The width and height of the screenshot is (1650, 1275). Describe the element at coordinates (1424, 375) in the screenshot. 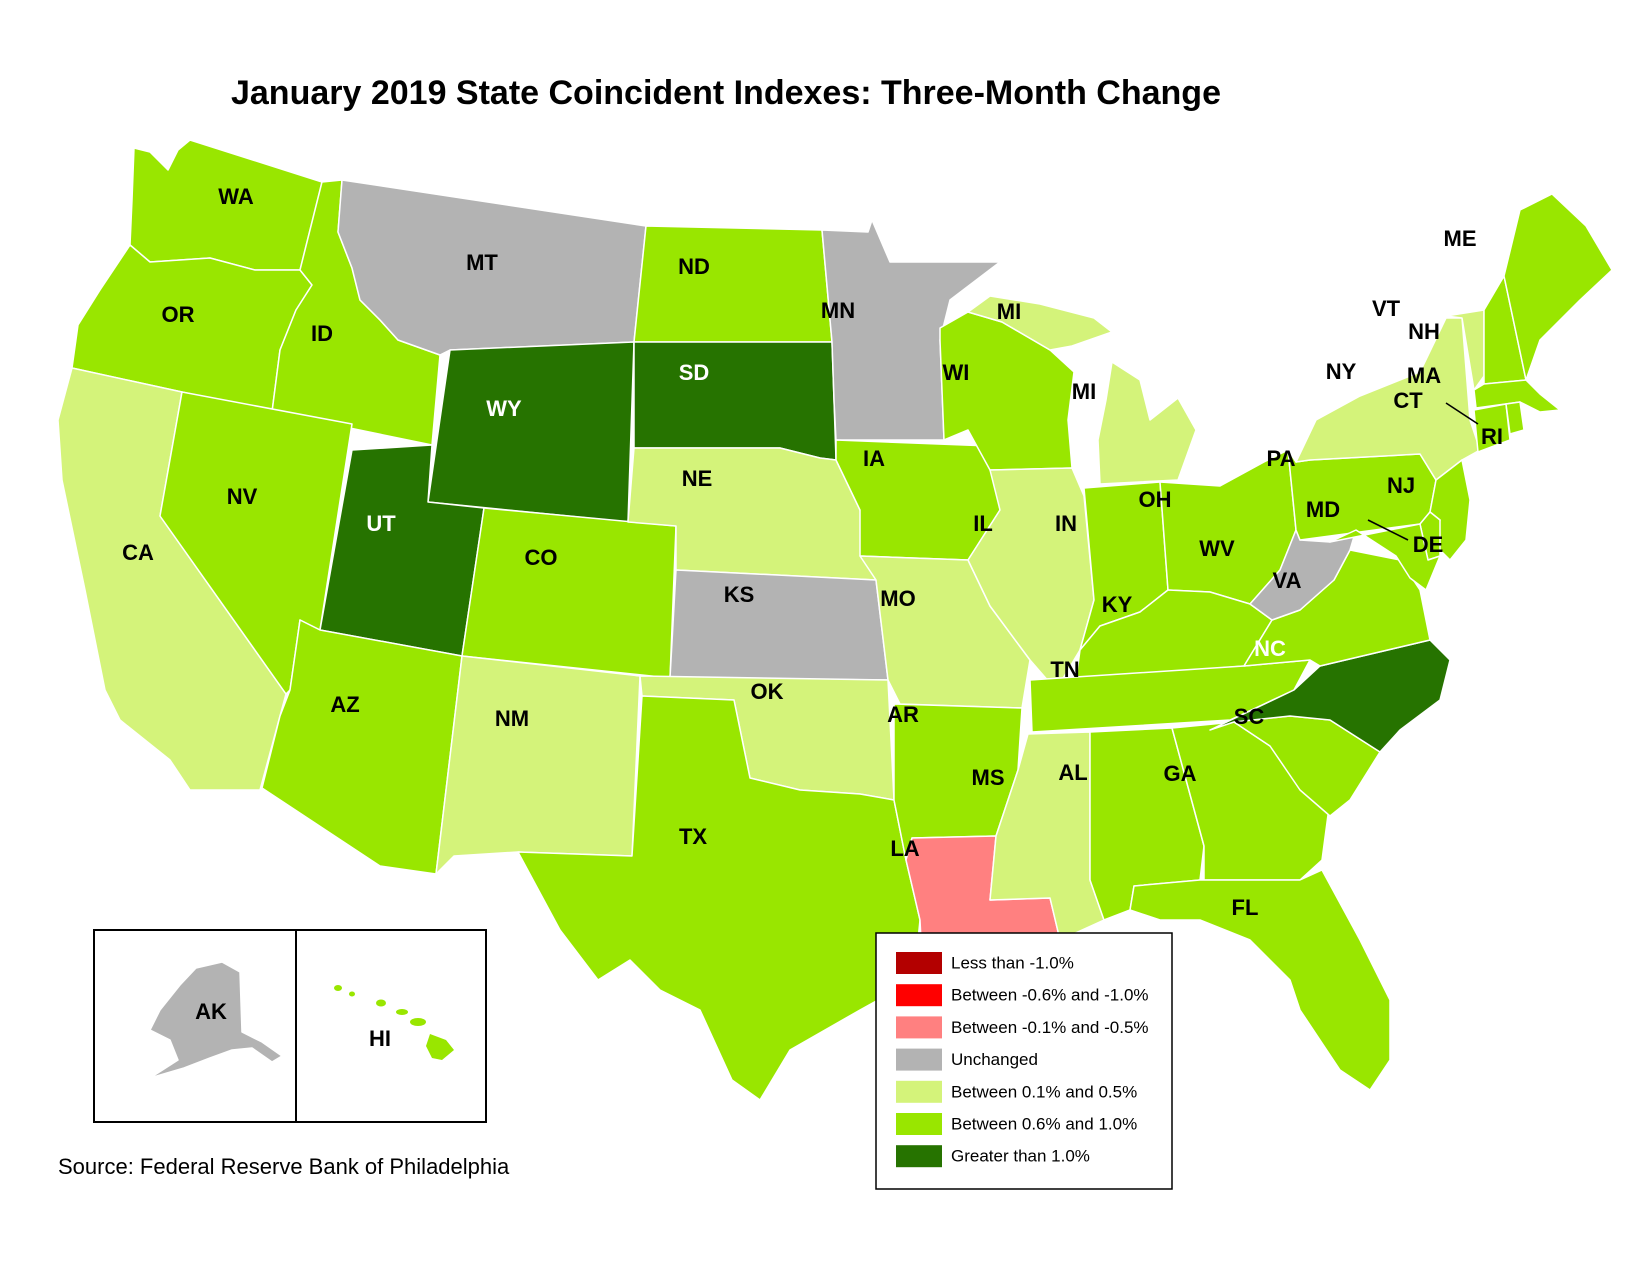

I see `label-MA: MA` at that location.